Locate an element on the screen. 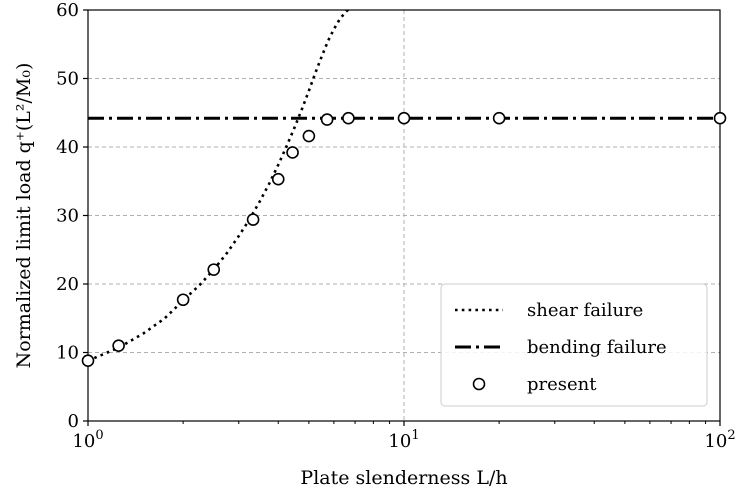 The height and width of the screenshot is (495, 740). x-tick-label-0: 10⁰ is located at coordinates (87, 440).